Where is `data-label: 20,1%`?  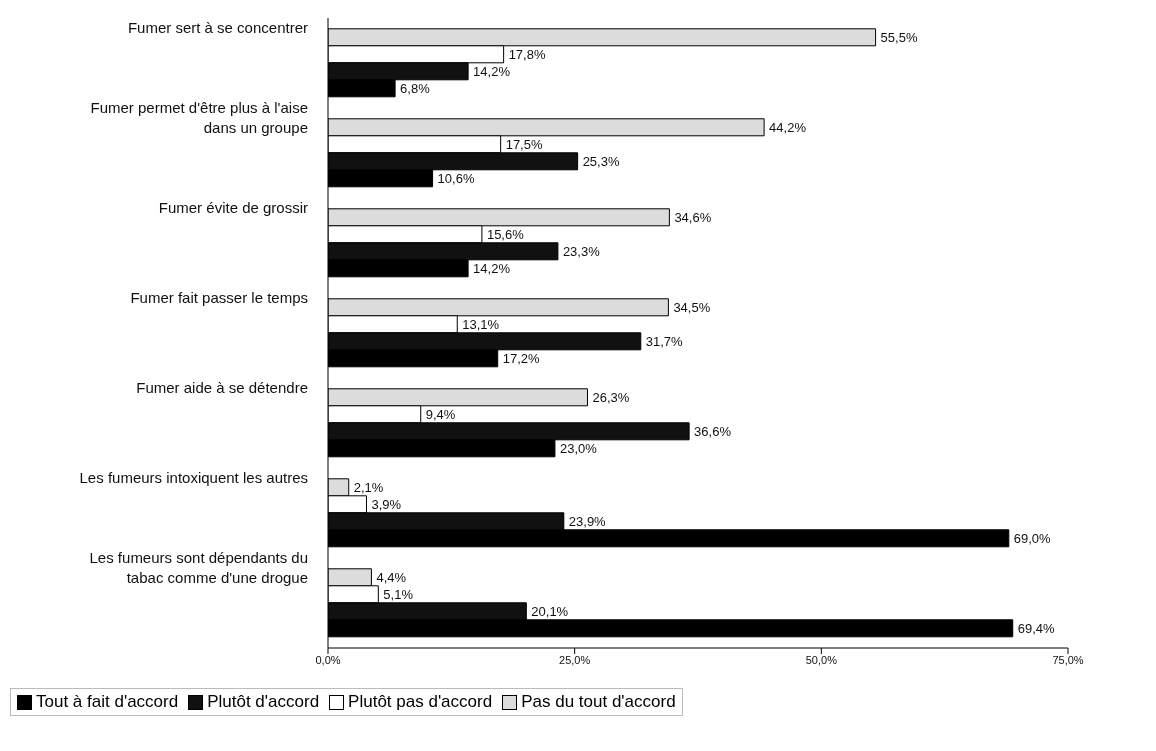
data-label: 20,1% is located at coordinates (550, 612).